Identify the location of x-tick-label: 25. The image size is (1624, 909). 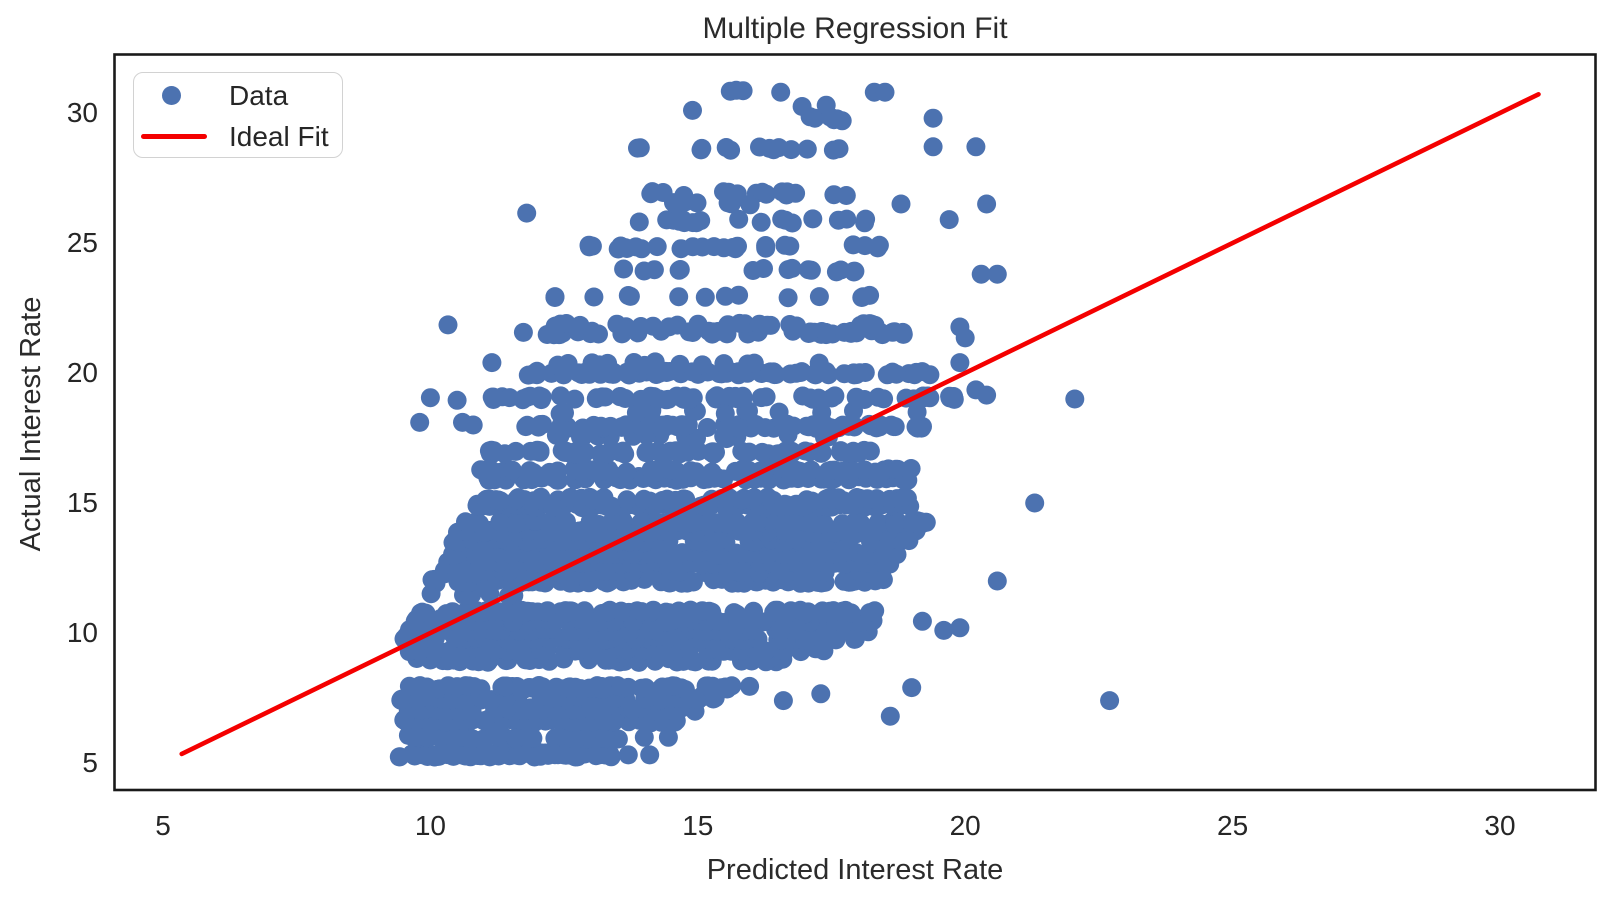
(1233, 825).